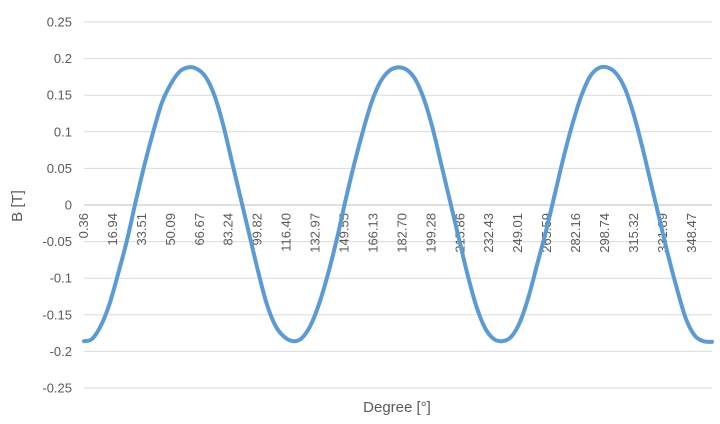 This screenshot has height=424, width=720. I want to click on y-tick-label: 0.1, so click(63, 131).